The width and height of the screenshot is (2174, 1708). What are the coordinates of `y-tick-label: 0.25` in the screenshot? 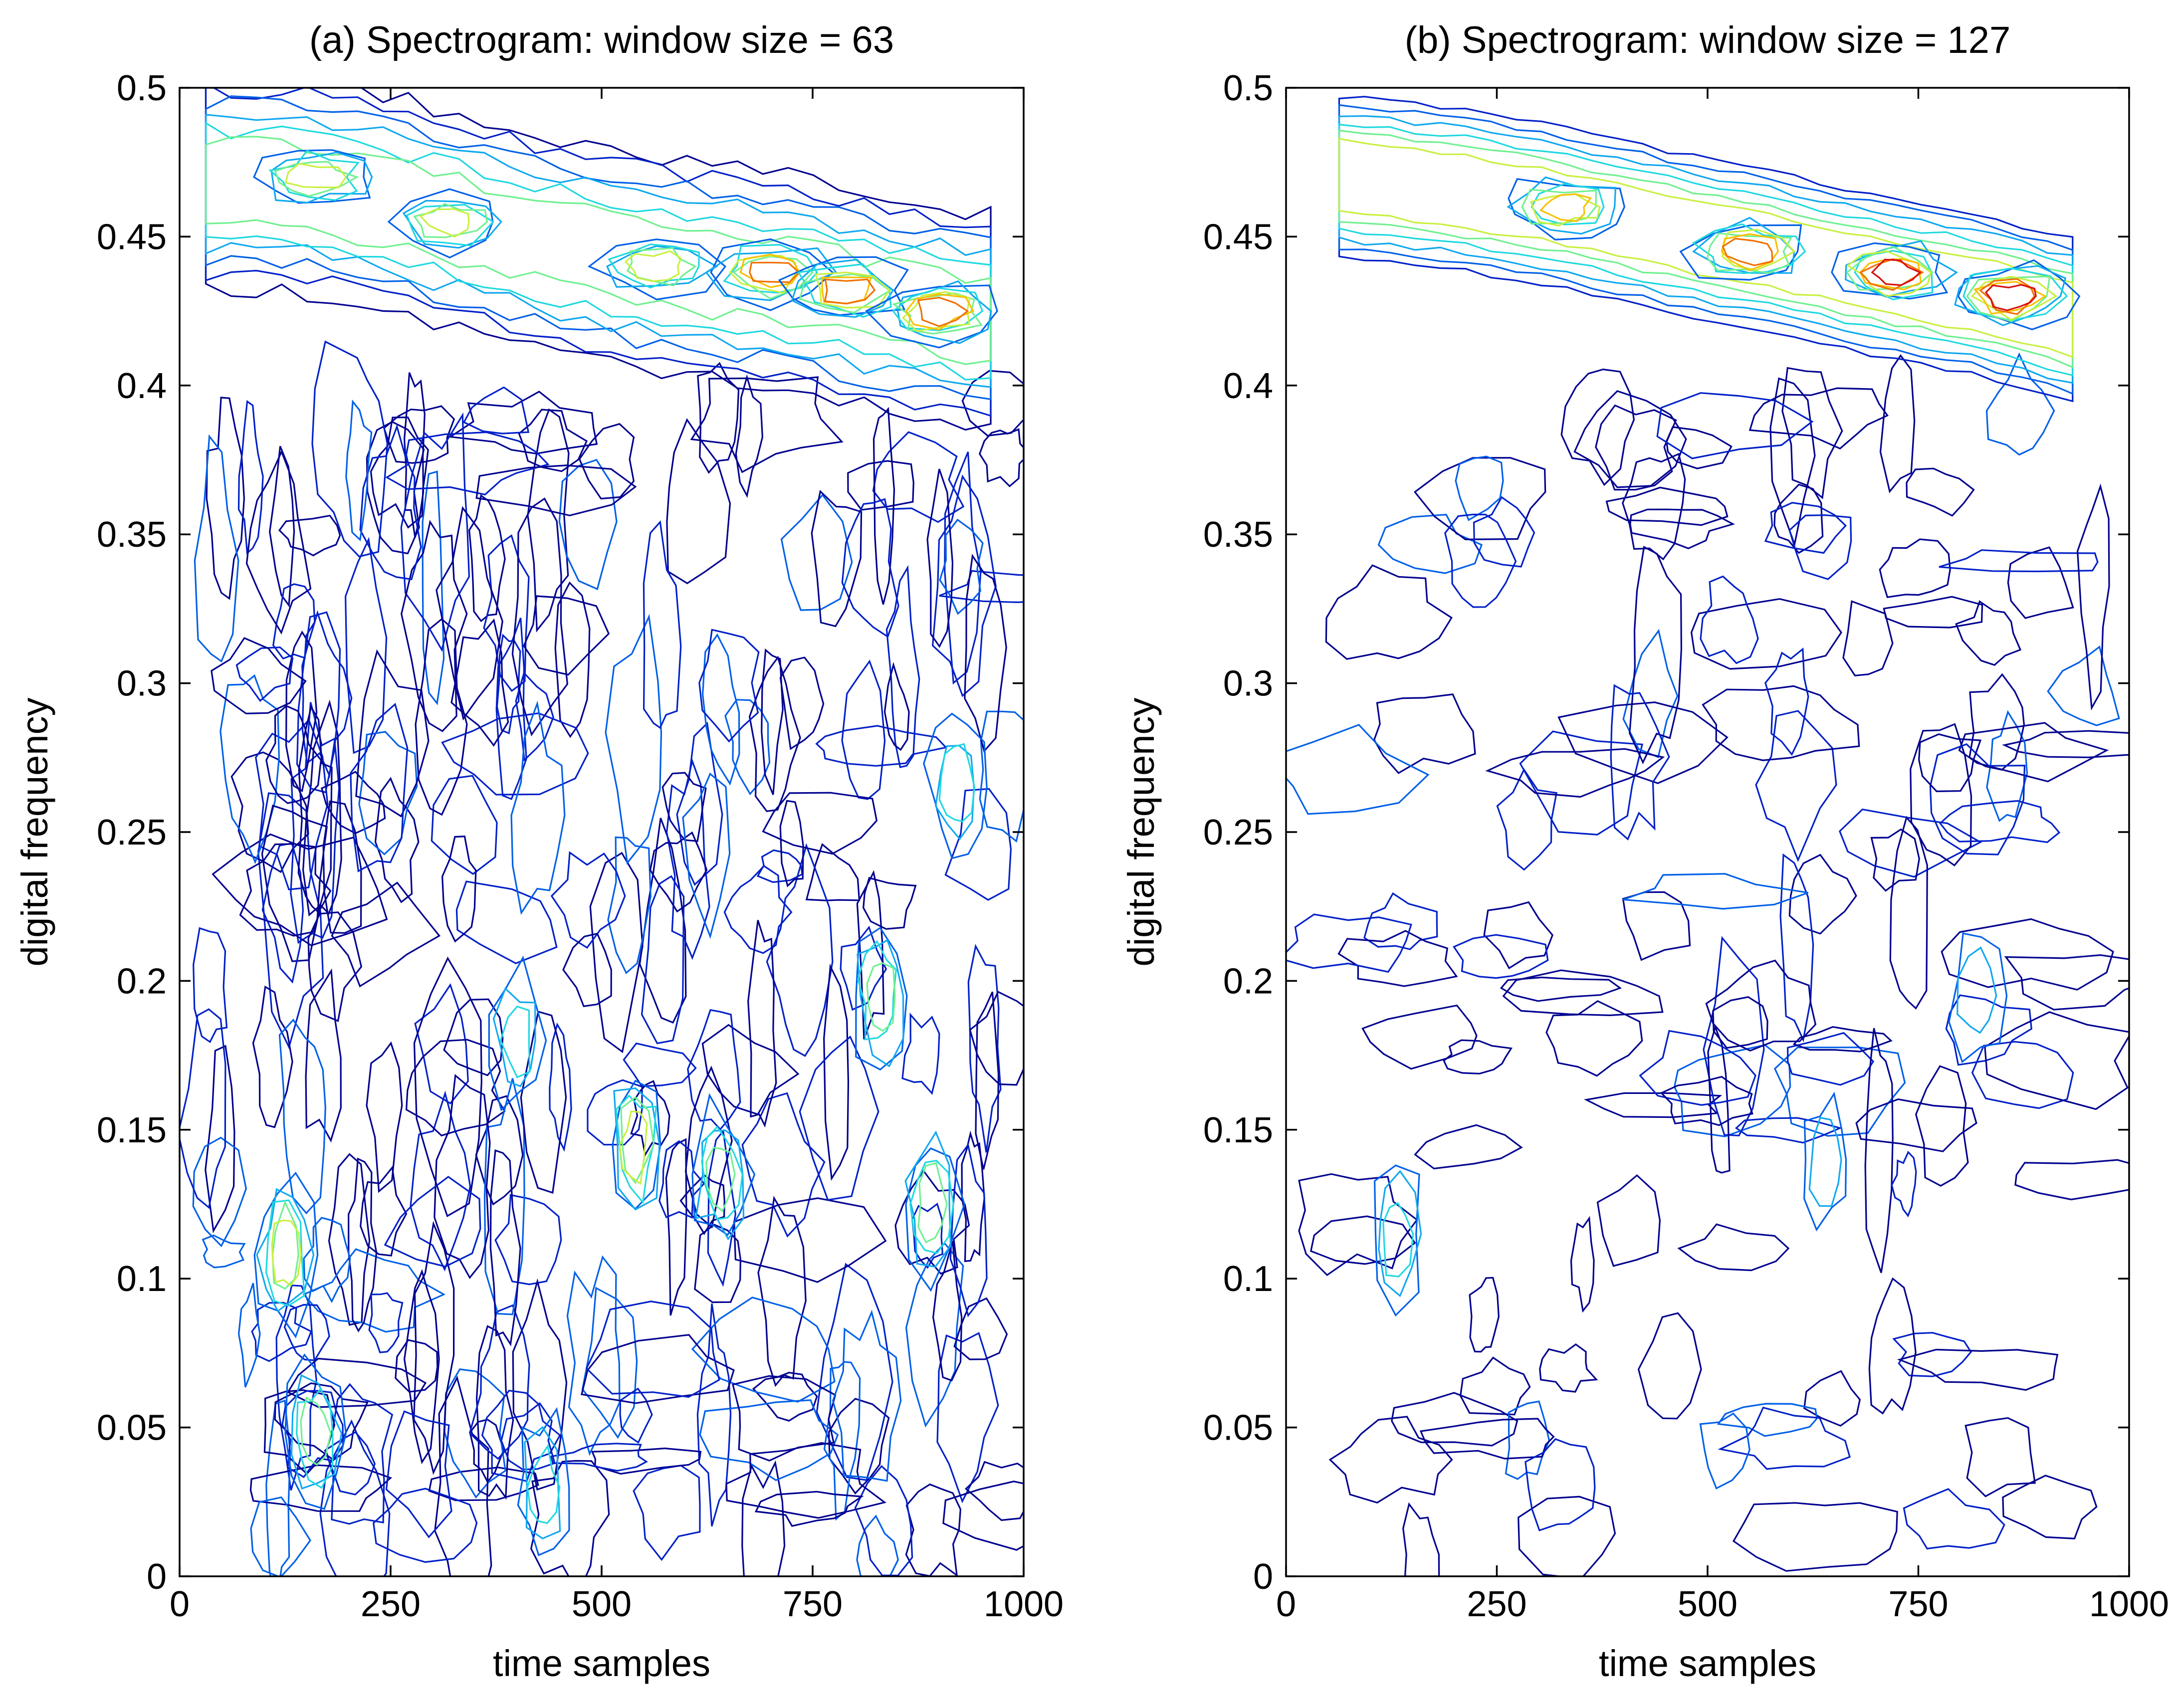 It's located at (1238, 833).